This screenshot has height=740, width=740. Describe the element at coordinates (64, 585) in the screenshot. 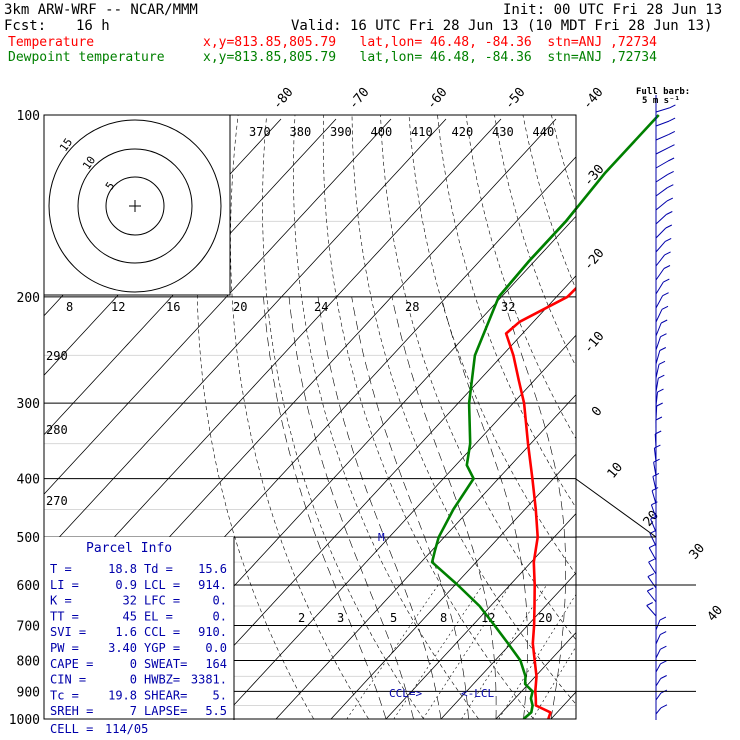

I see `parcel-field-label: LI =` at that location.